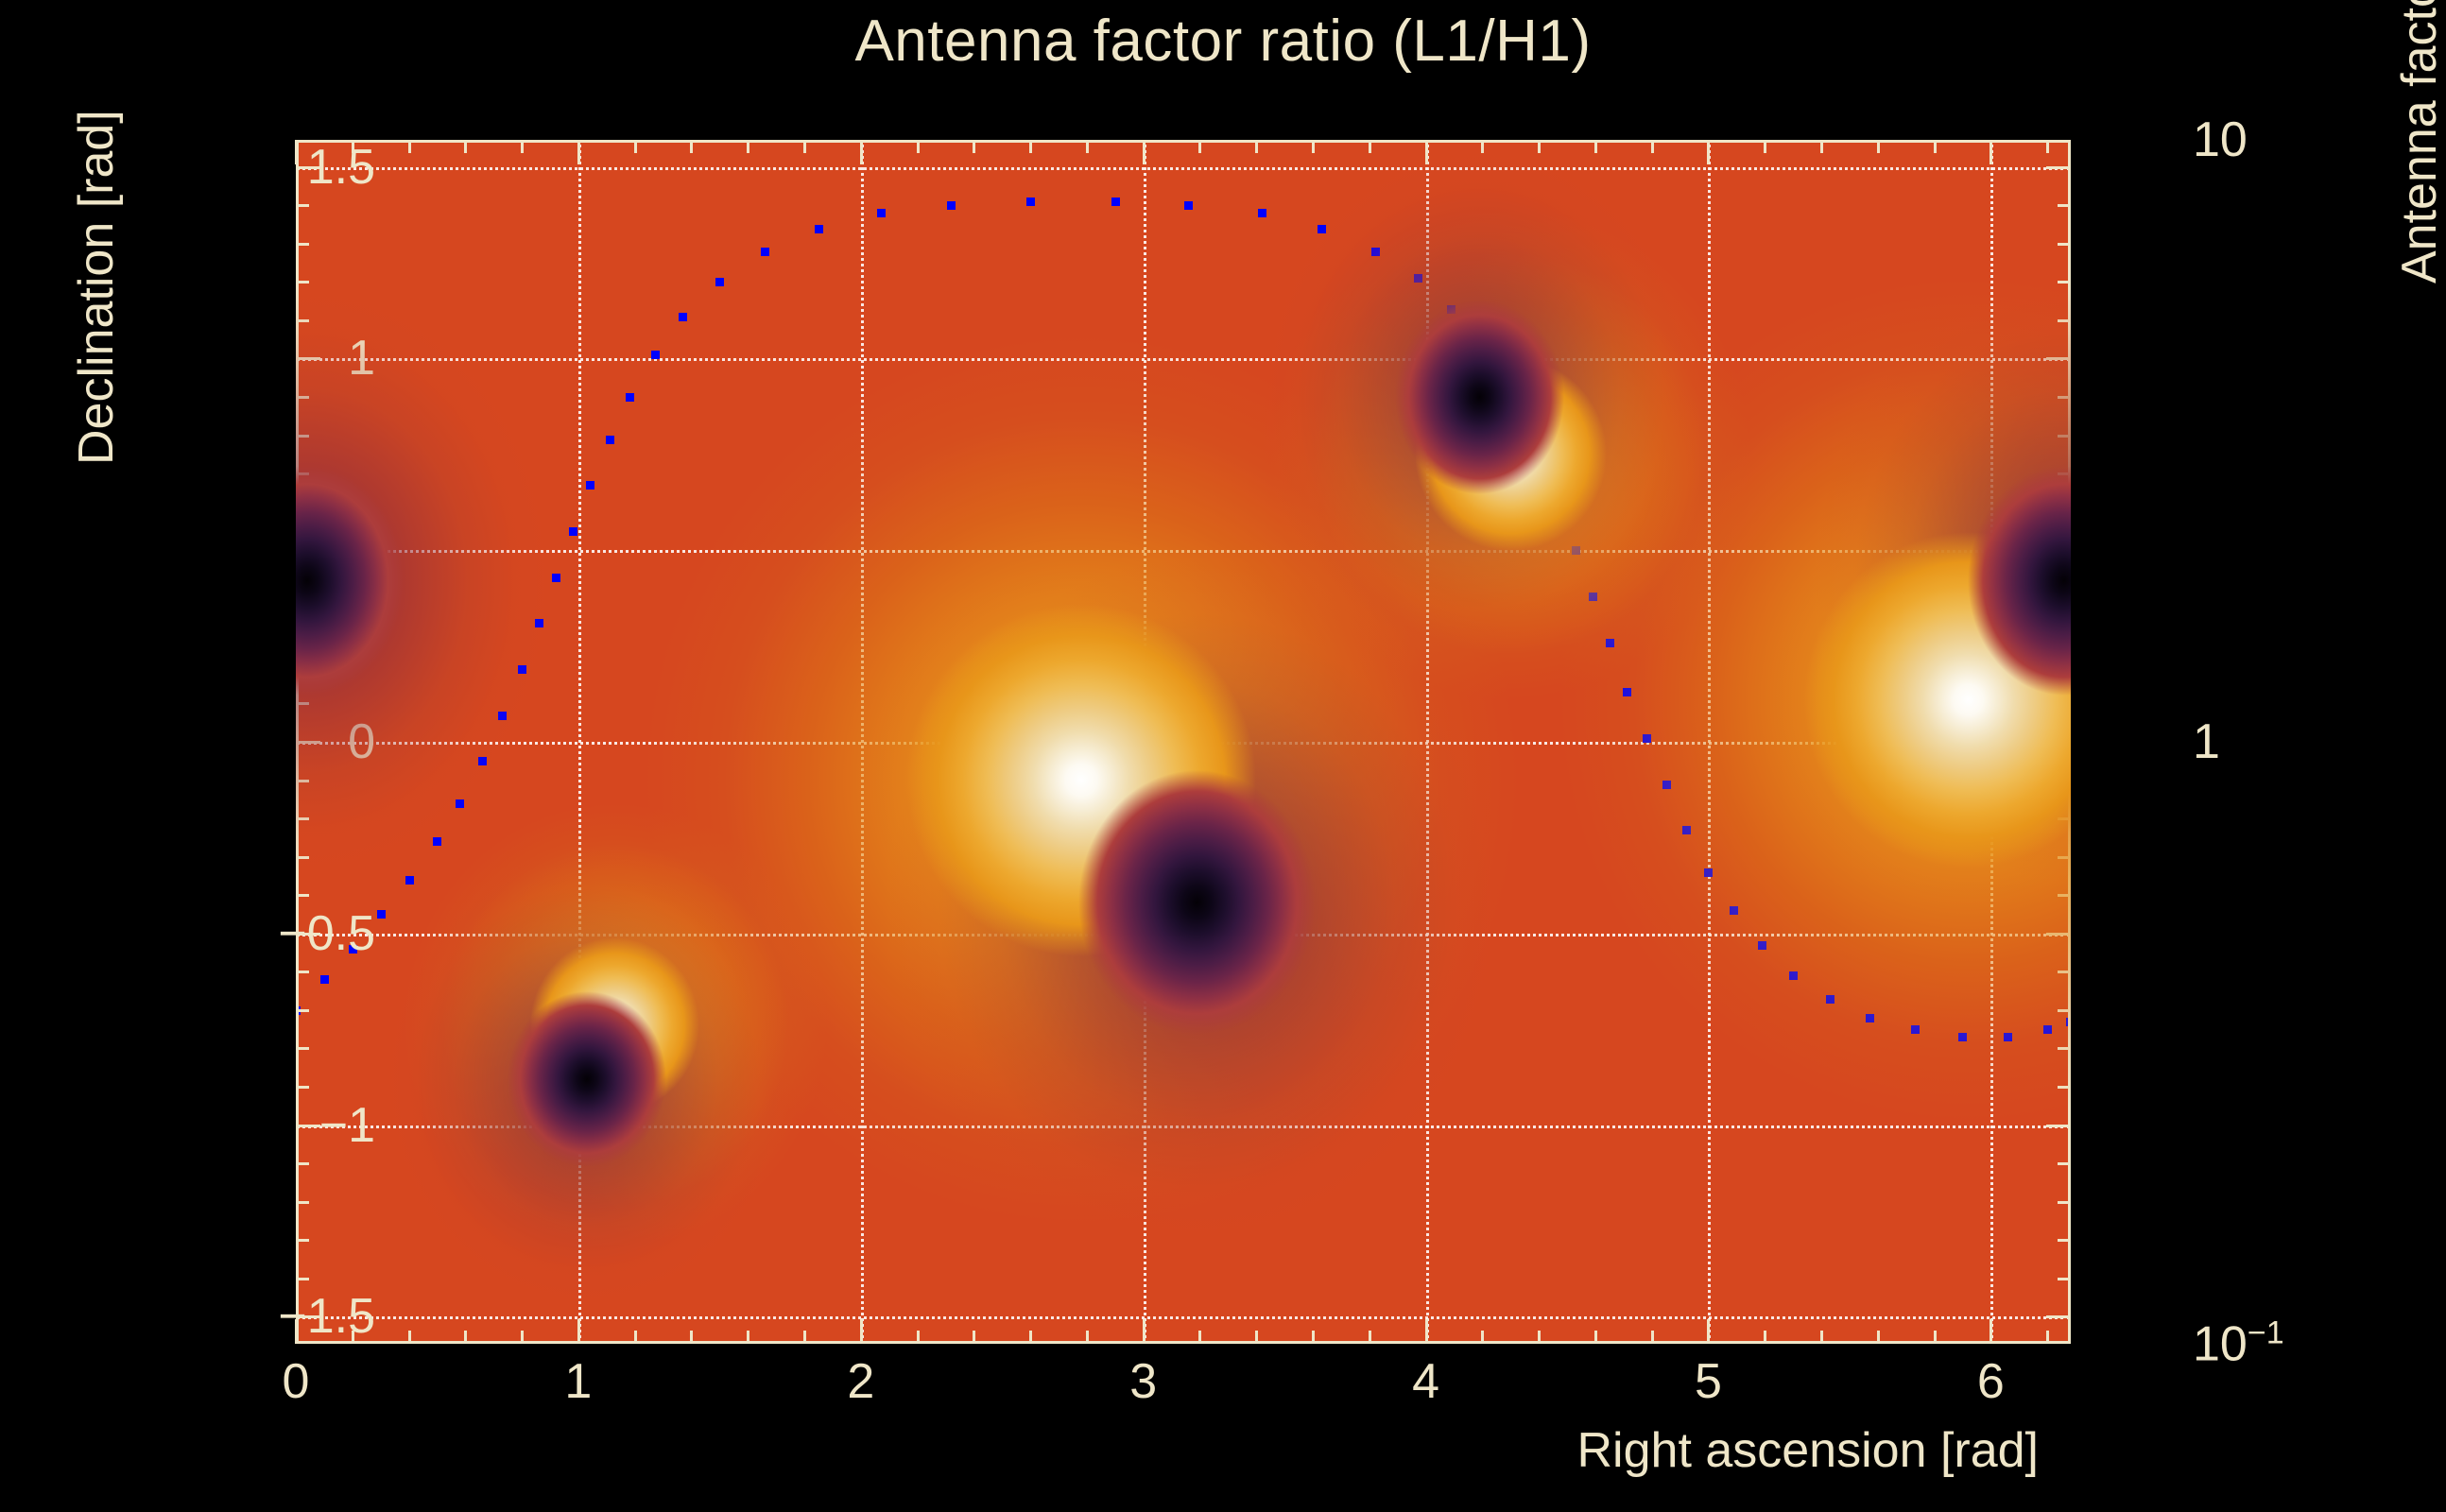  Describe the element at coordinates (326, 933) in the screenshot. I see `y-axis-tick-label: −0.5` at that location.